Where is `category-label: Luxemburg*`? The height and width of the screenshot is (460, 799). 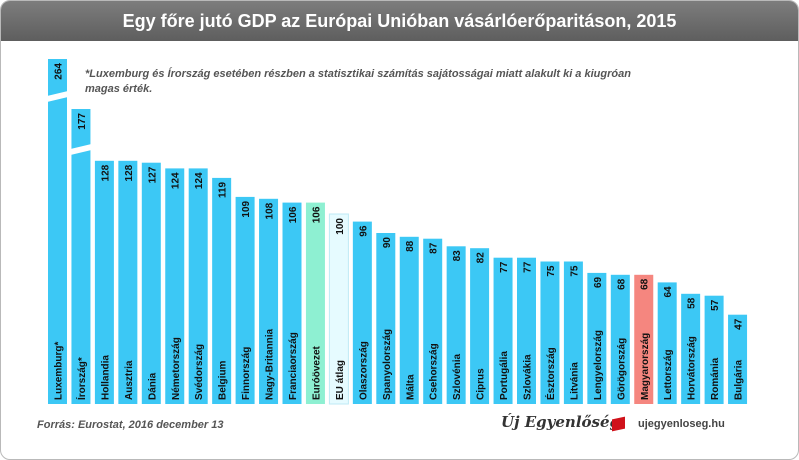
category-label: Luxemburg* is located at coordinates (59, 371).